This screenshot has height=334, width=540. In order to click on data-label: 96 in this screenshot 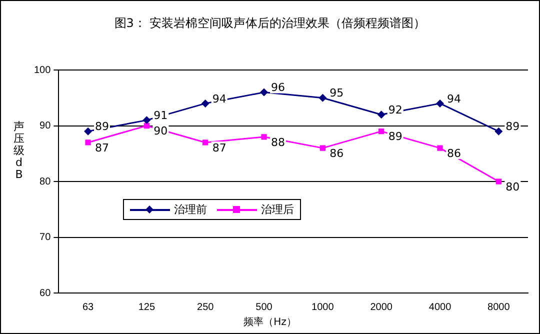, I will do `click(278, 87)`.